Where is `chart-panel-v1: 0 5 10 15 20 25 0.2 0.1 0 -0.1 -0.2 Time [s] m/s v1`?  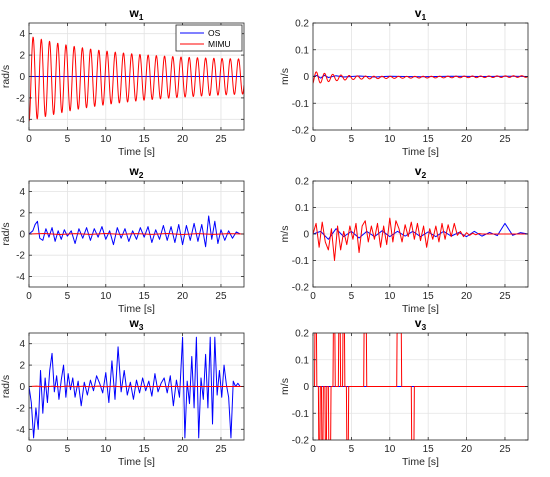
chart-panel-v1: 0 5 10 15 20 25 0.2 0.1 0 -0.1 -0.2 Time [s] m/s v1 is located at coordinates (404, 82).